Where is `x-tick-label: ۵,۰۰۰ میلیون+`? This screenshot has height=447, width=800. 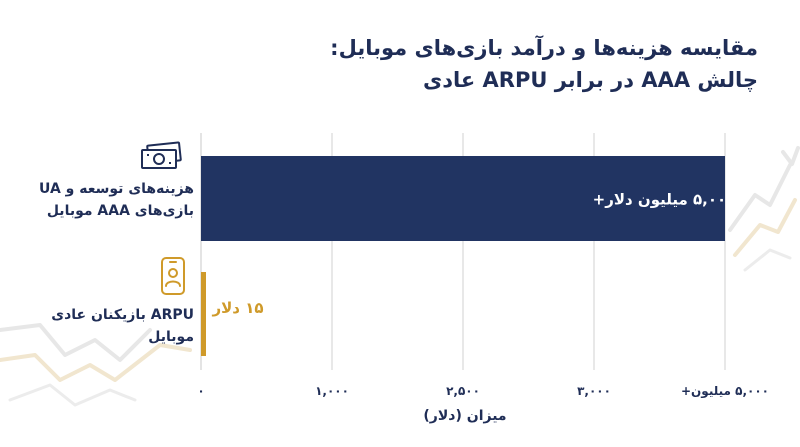
x-tick-label: ۵,۰۰۰ میلیون+ is located at coordinates (725, 391).